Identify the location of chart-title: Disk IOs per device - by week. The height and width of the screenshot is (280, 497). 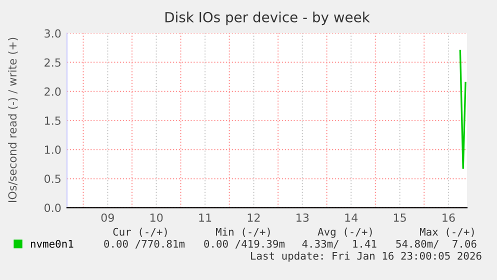
(267, 19).